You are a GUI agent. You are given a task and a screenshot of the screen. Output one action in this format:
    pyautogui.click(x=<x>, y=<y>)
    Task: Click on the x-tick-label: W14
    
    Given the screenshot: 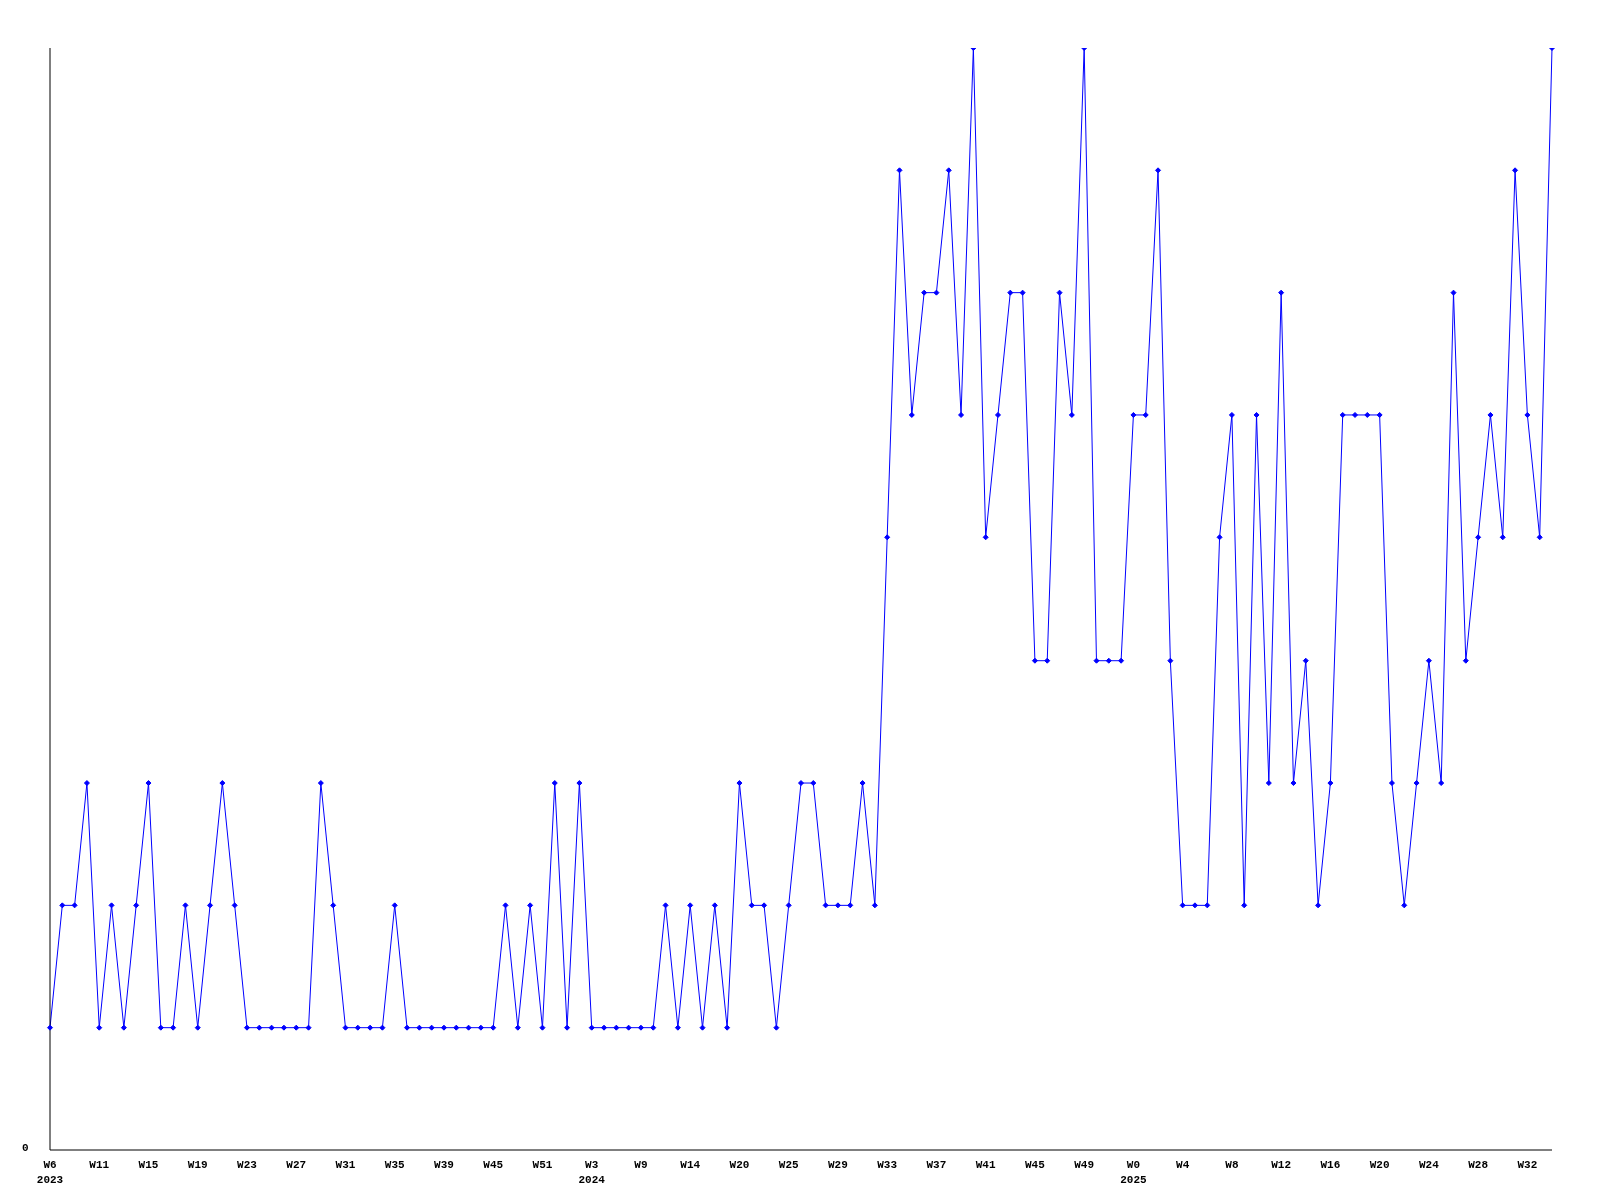 What is the action you would take?
    pyautogui.click(x=690, y=1165)
    